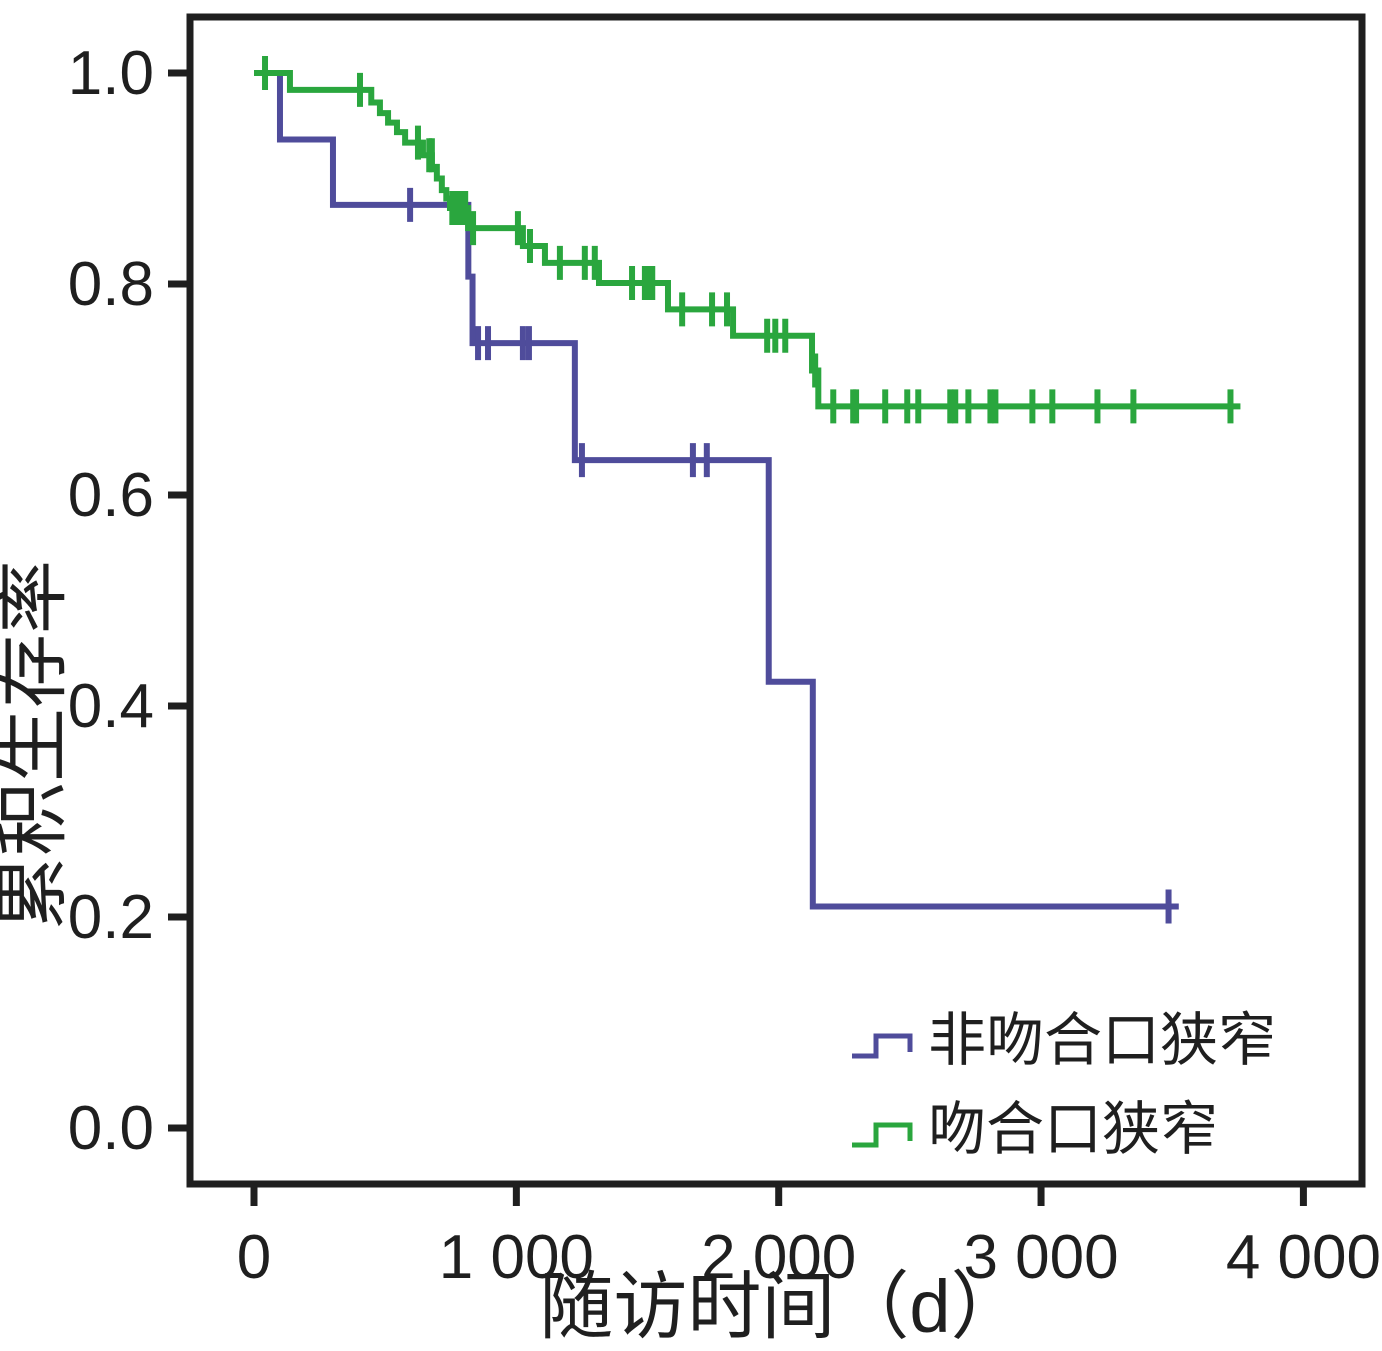 The image size is (1382, 1351). I want to click on y-tick-label: 0.2, so click(111, 917).